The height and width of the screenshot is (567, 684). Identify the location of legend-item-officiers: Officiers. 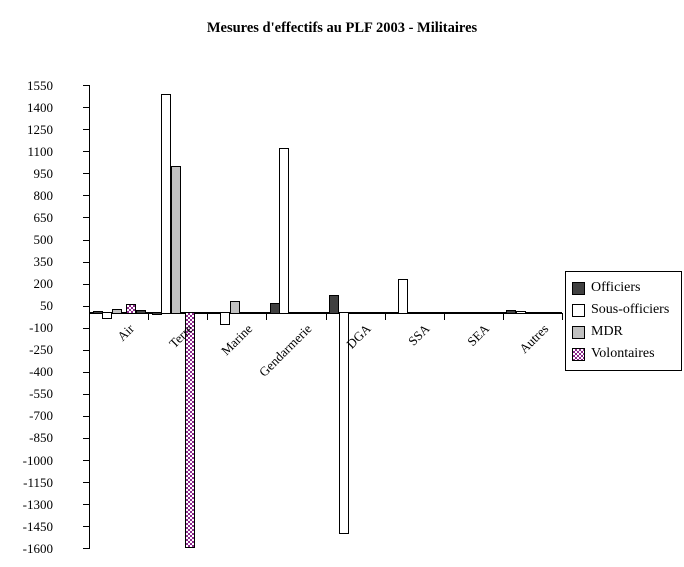
(623, 288).